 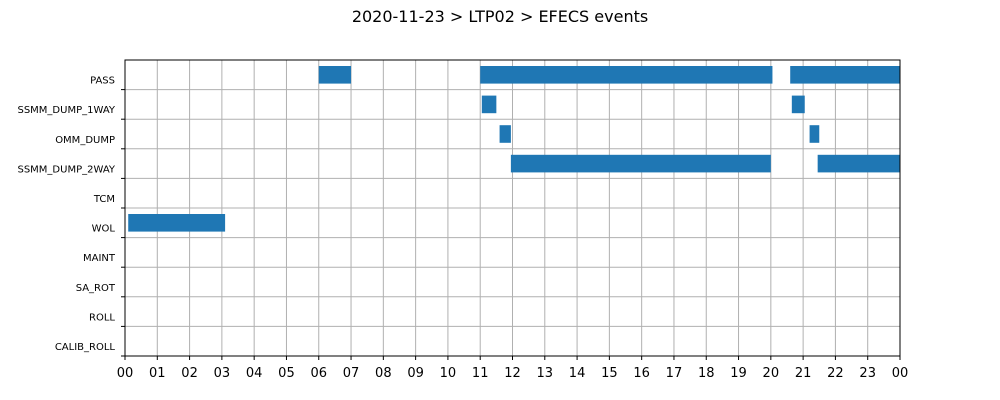 I want to click on x-tick-label: 04, so click(x=254, y=373).